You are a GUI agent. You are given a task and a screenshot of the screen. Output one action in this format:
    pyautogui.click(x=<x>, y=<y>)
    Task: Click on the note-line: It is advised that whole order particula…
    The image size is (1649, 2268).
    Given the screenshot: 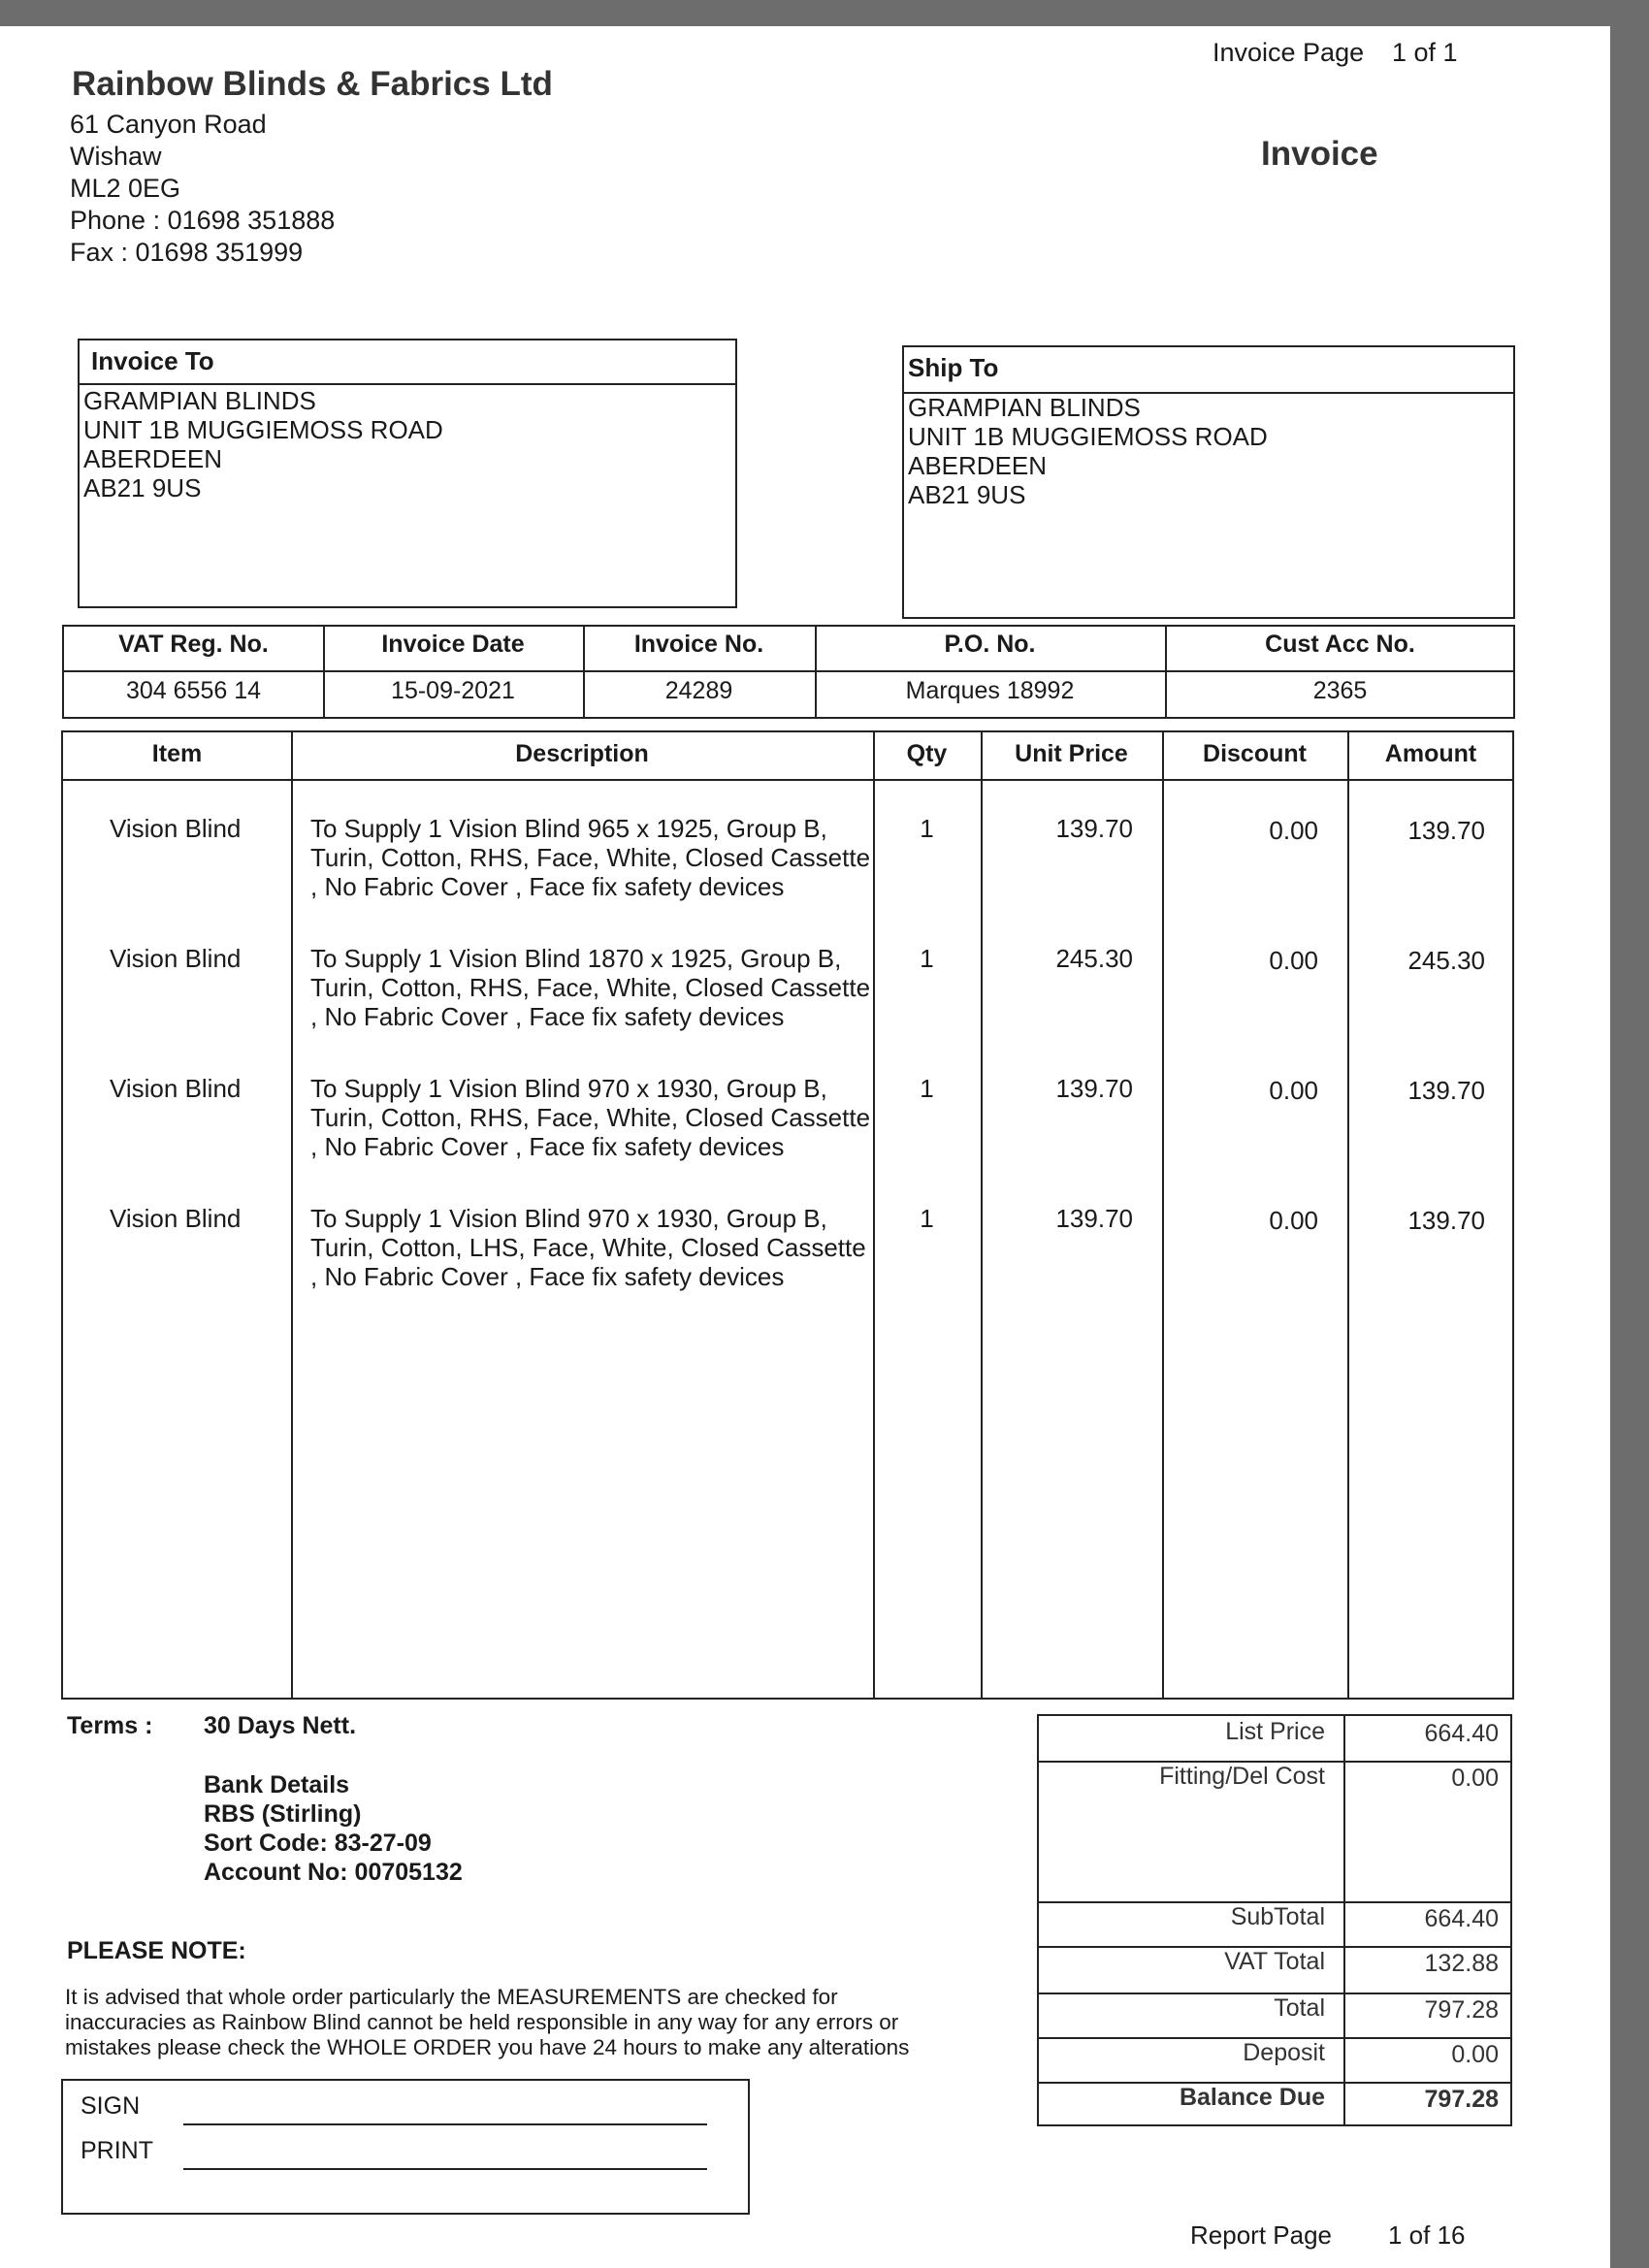 What is the action you would take?
    pyautogui.click(x=451, y=1997)
    